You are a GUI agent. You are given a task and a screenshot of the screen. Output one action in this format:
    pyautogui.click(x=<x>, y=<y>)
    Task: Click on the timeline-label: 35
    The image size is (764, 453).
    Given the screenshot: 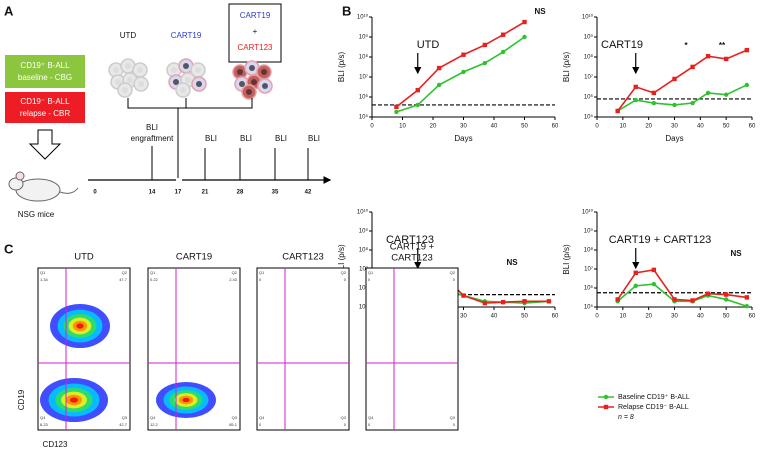 What is the action you would take?
    pyautogui.click(x=275, y=193)
    